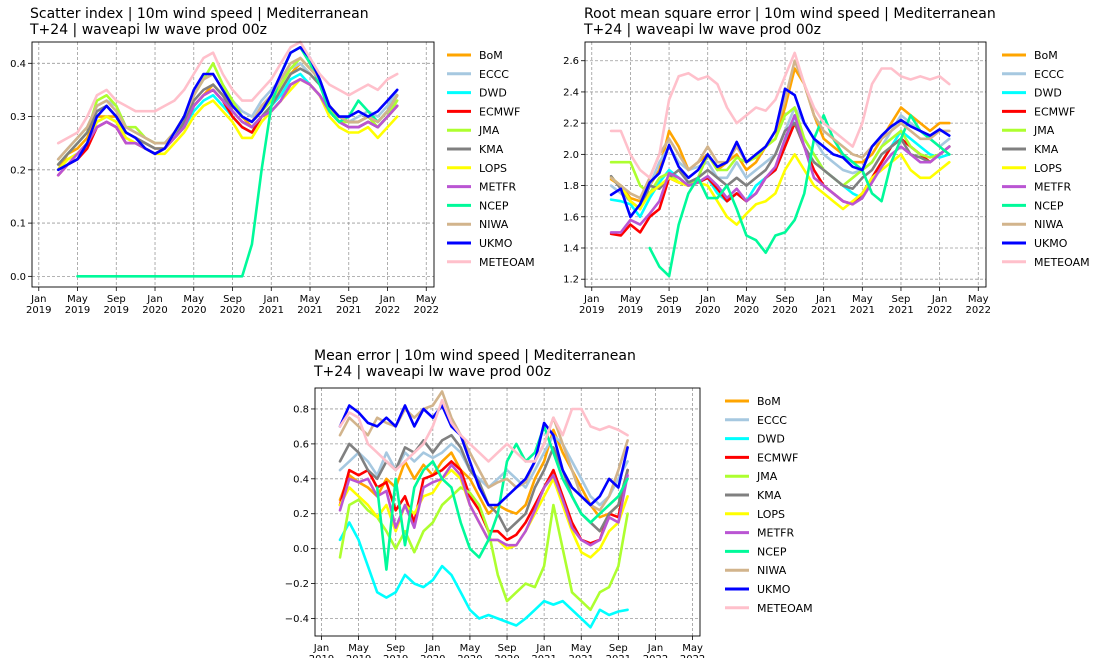 This screenshot has width=1102, height=658. What do you see at coordinates (769, 495) in the screenshot?
I see `legend-label: KMA` at bounding box center [769, 495].